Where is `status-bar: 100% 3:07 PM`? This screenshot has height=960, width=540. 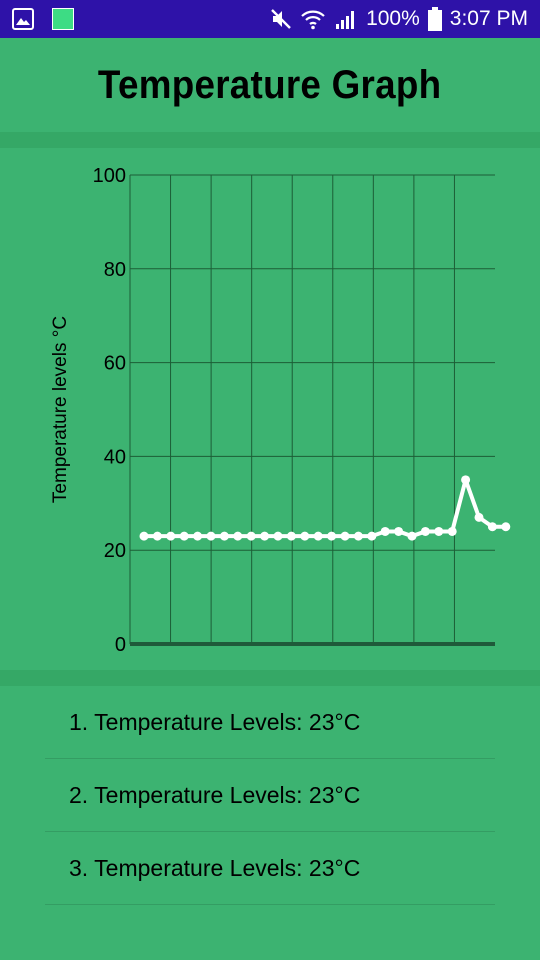 status-bar: 100% 3:07 PM is located at coordinates (270, 19).